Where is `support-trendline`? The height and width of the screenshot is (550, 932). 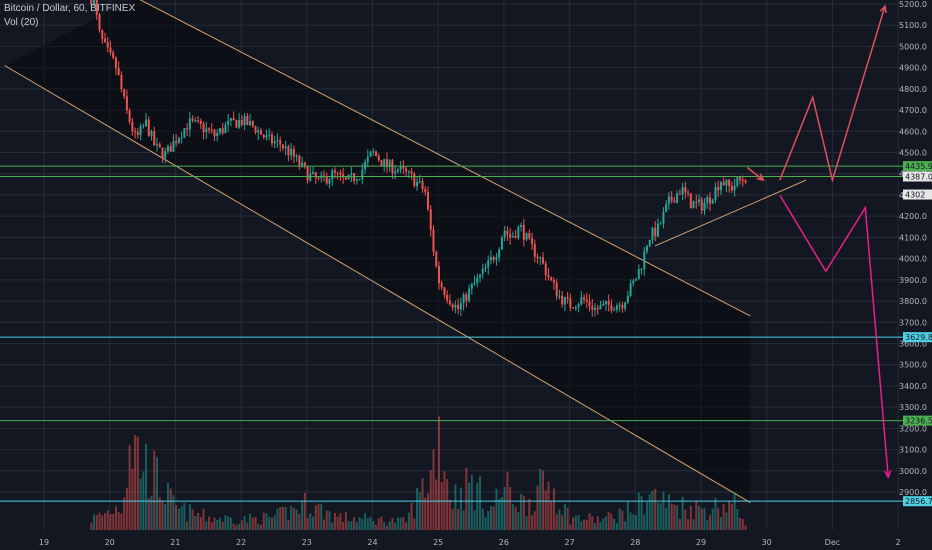 support-trendline is located at coordinates (730, 213).